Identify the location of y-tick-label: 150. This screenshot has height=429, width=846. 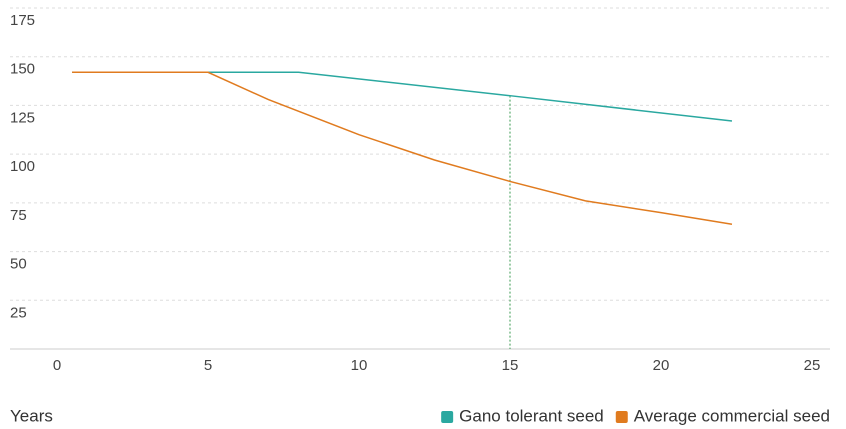
(22, 69).